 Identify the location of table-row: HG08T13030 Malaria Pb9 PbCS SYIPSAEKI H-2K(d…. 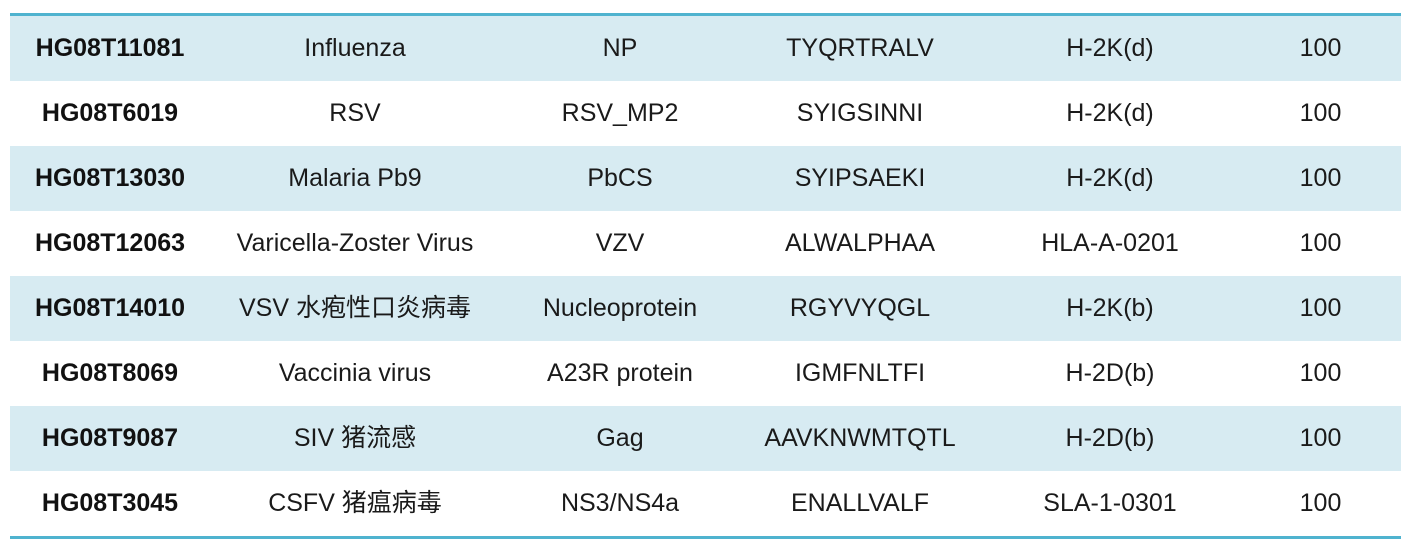
(705, 178).